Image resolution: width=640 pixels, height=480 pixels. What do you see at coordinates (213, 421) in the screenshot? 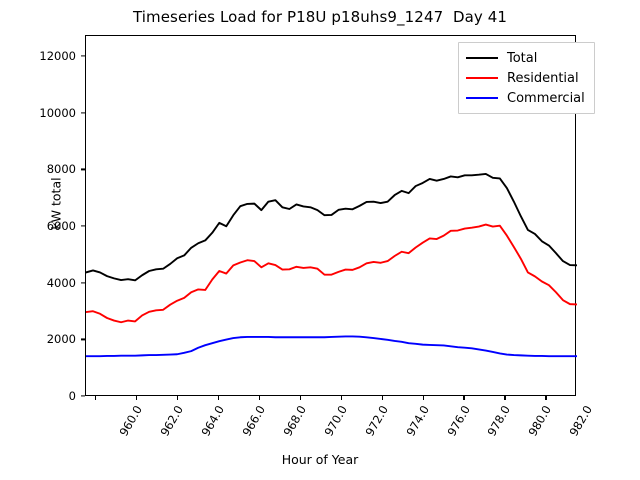
I see `x-tick-label: 964.0` at bounding box center [213, 421].